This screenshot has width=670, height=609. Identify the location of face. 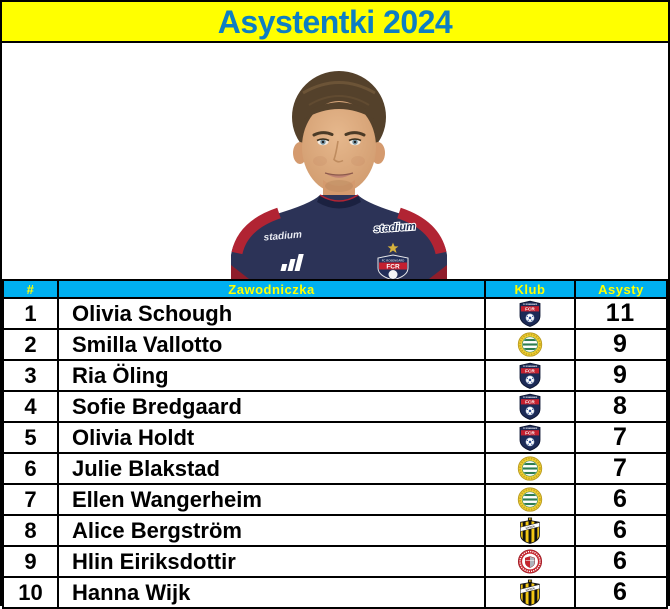
(339, 147).